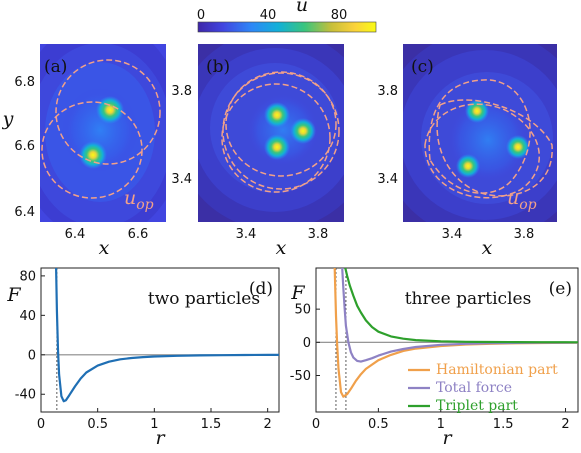 The width and height of the screenshot is (581, 453). I want to click on legend-label: Total force, so click(474, 388).